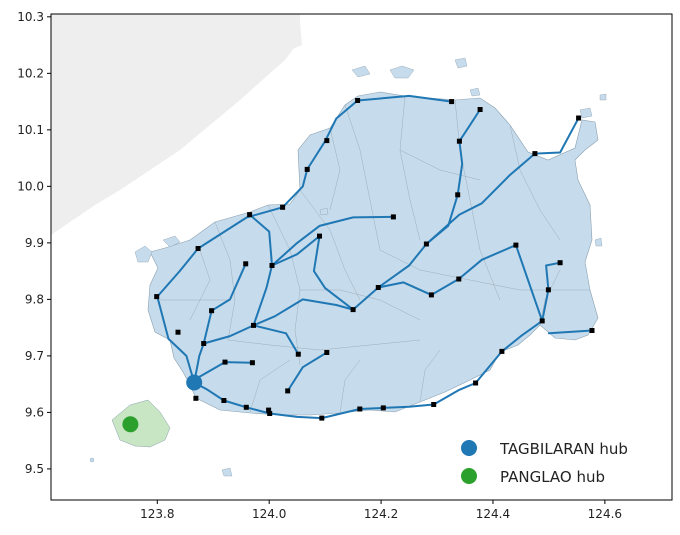 Image resolution: width=680 pixels, height=535 pixels. Describe the element at coordinates (92, 460) in the screenshot. I see `islet-dot` at that location.